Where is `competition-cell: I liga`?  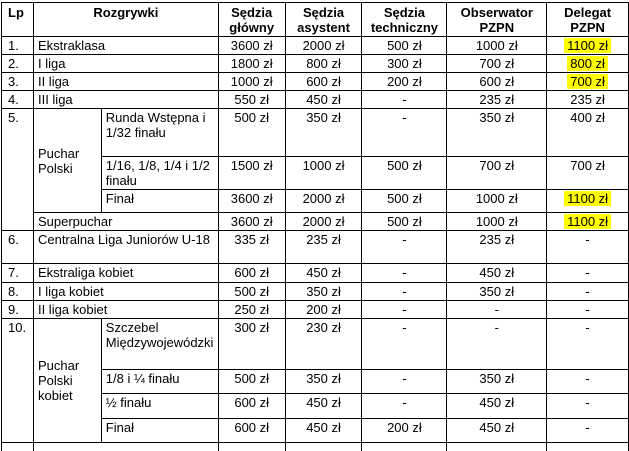 competition-cell: I liga is located at coordinates (125, 63).